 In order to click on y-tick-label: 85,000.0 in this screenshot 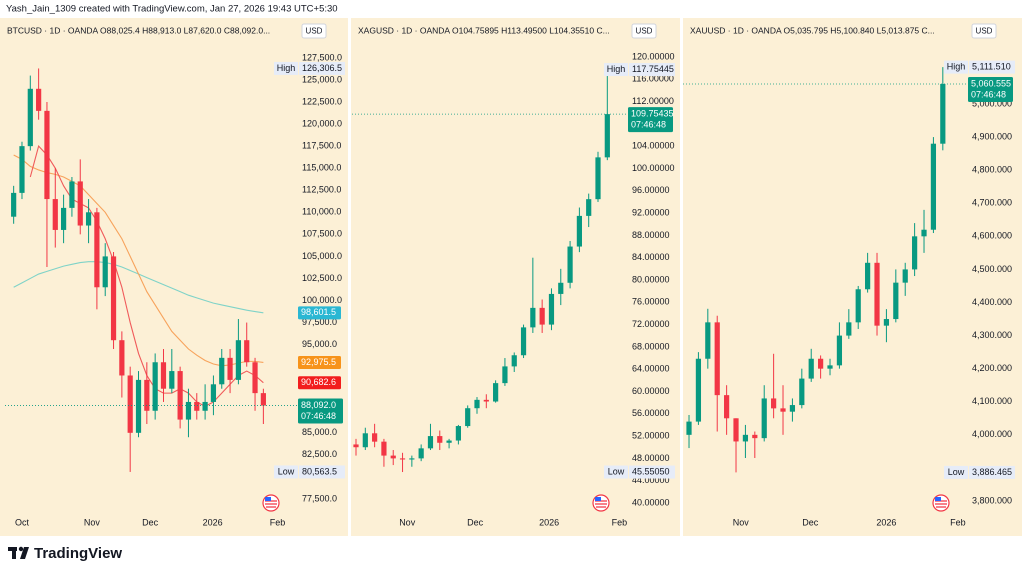, I will do `click(319, 432)`.